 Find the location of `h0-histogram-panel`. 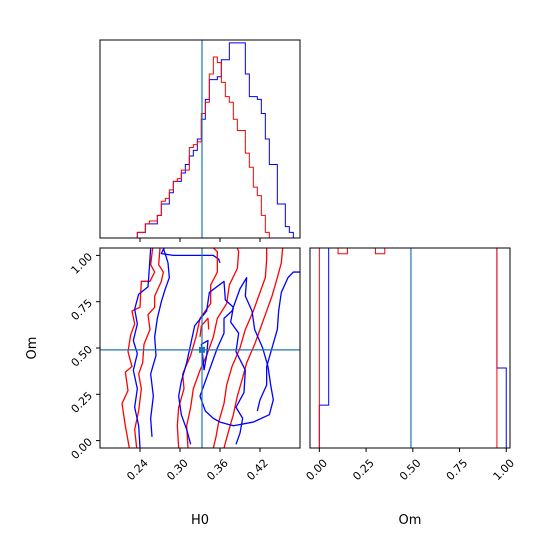

h0-histogram-panel is located at coordinates (200, 140).